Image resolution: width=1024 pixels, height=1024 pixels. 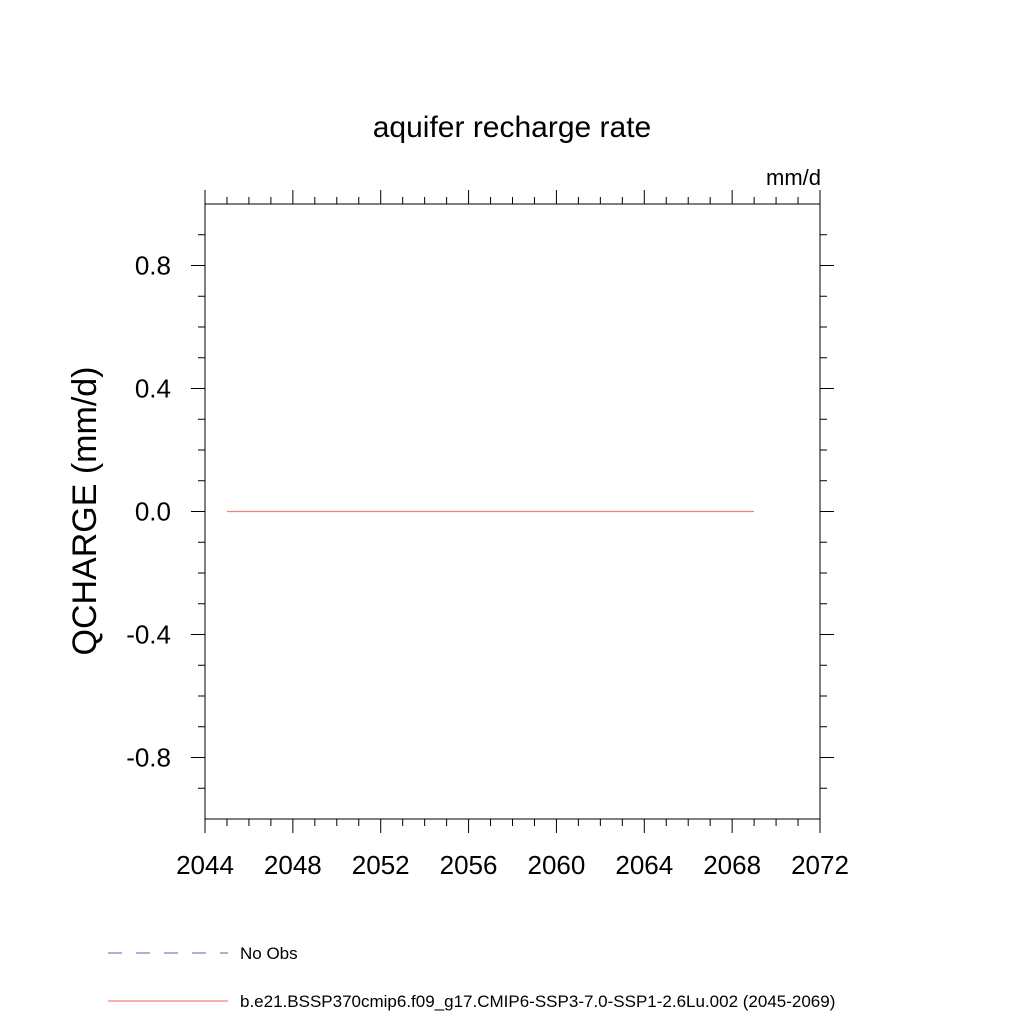 I want to click on x-tick-label: 2068, so click(x=732, y=865).